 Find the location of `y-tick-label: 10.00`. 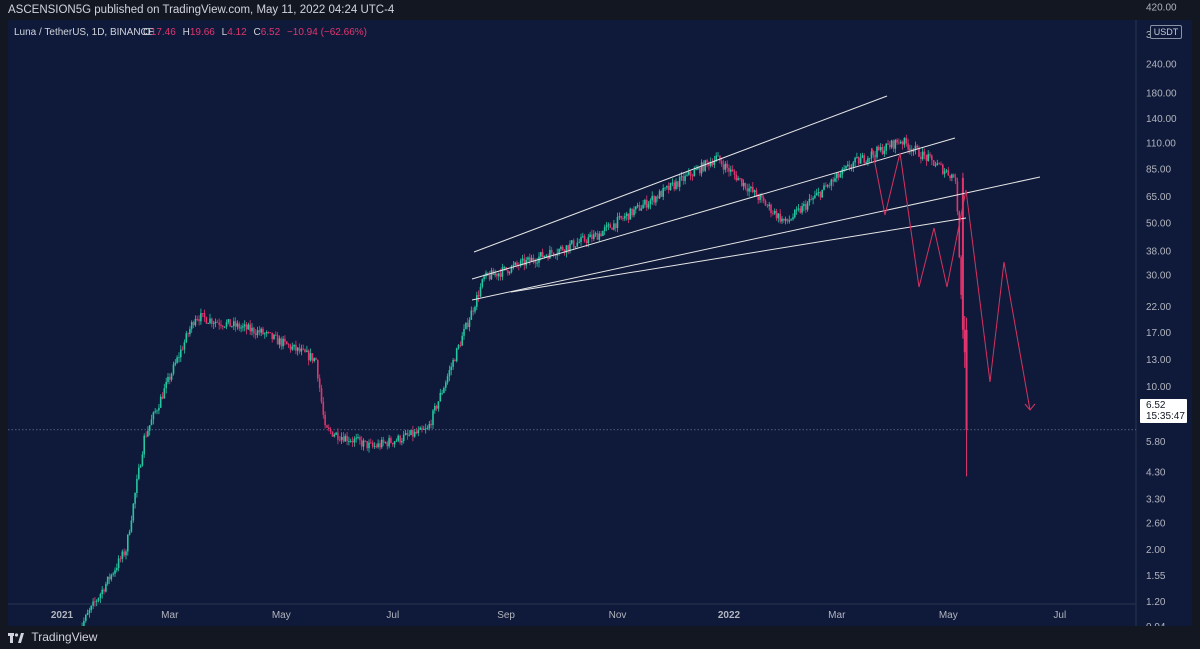

y-tick-label: 10.00 is located at coordinates (1158, 387).